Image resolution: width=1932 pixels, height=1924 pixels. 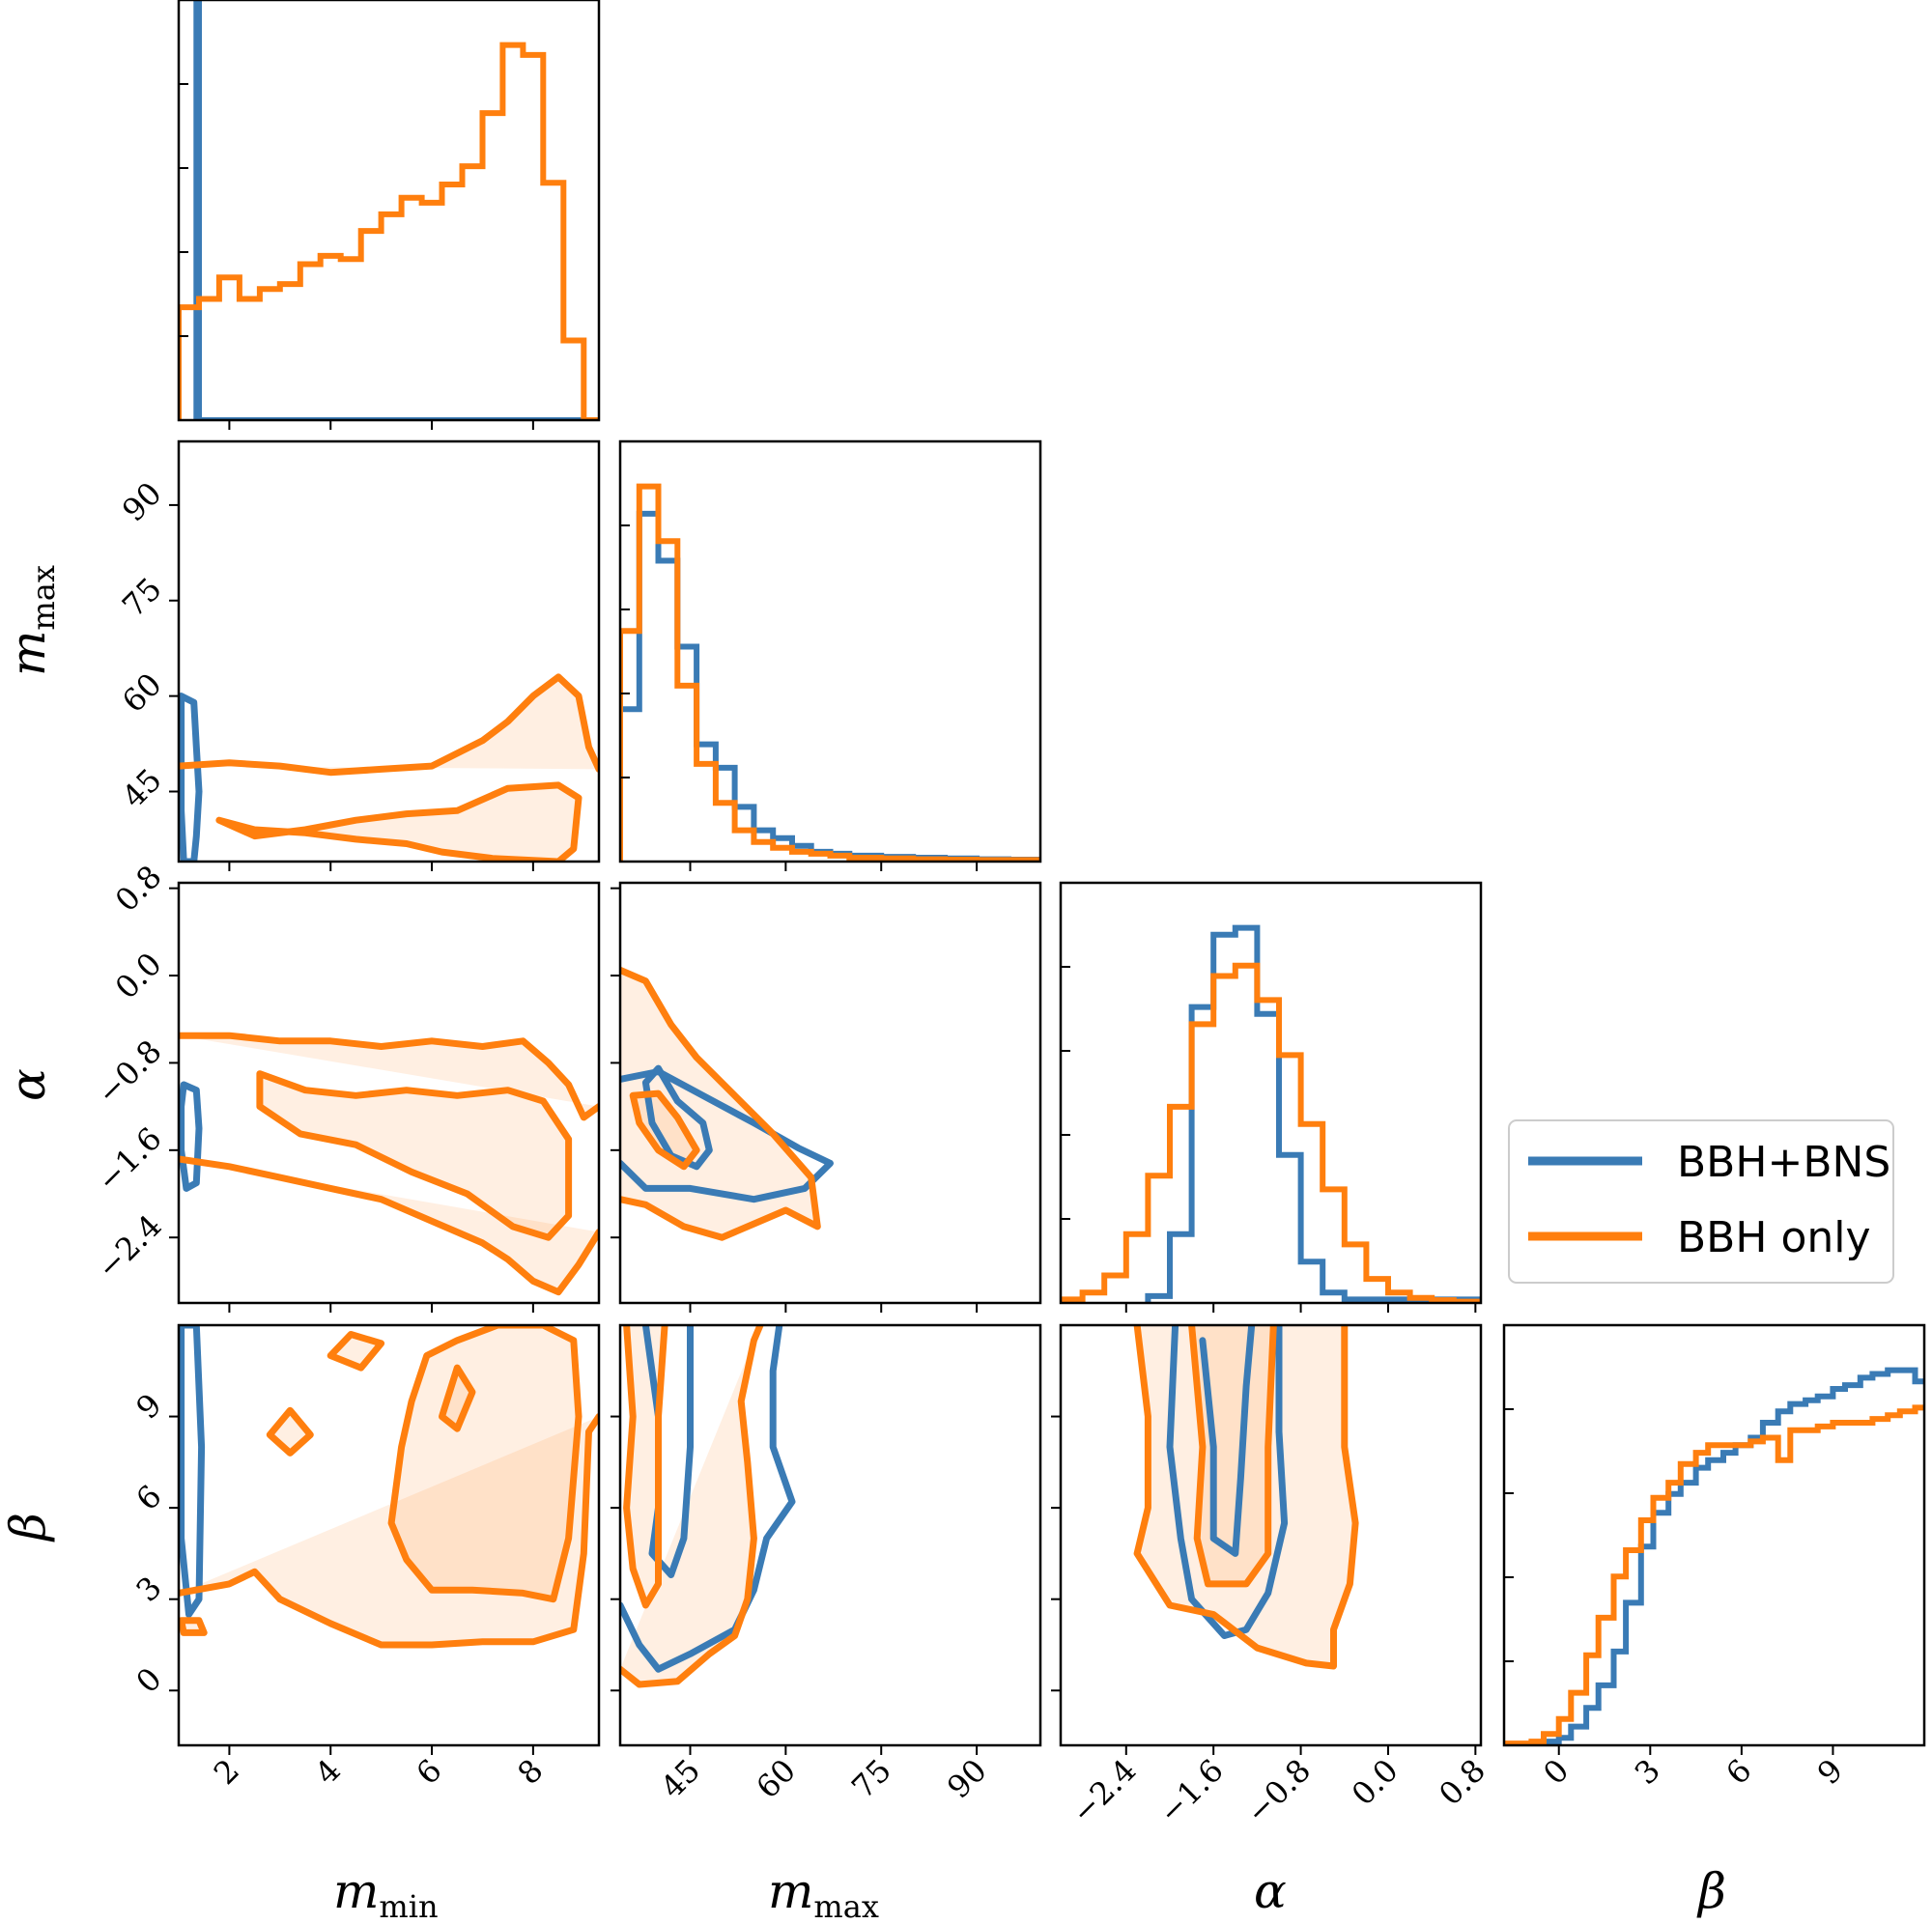 What do you see at coordinates (148, 1680) in the screenshot?
I see `y-tick-label-beta: 0` at bounding box center [148, 1680].